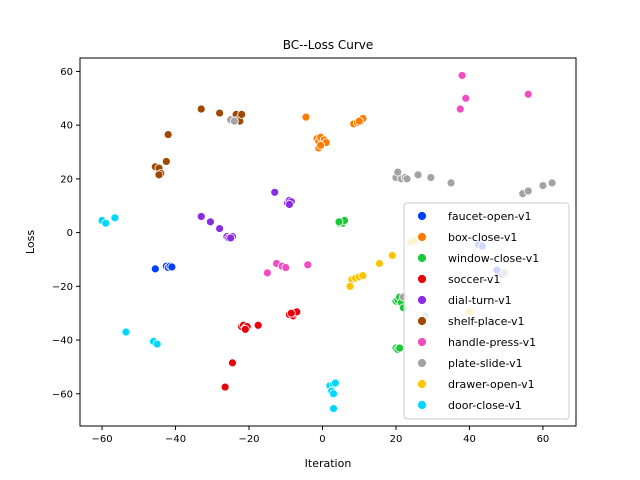  Describe the element at coordinates (422, 300) in the screenshot. I see `legend-marker-dial-turn-v1` at that location.